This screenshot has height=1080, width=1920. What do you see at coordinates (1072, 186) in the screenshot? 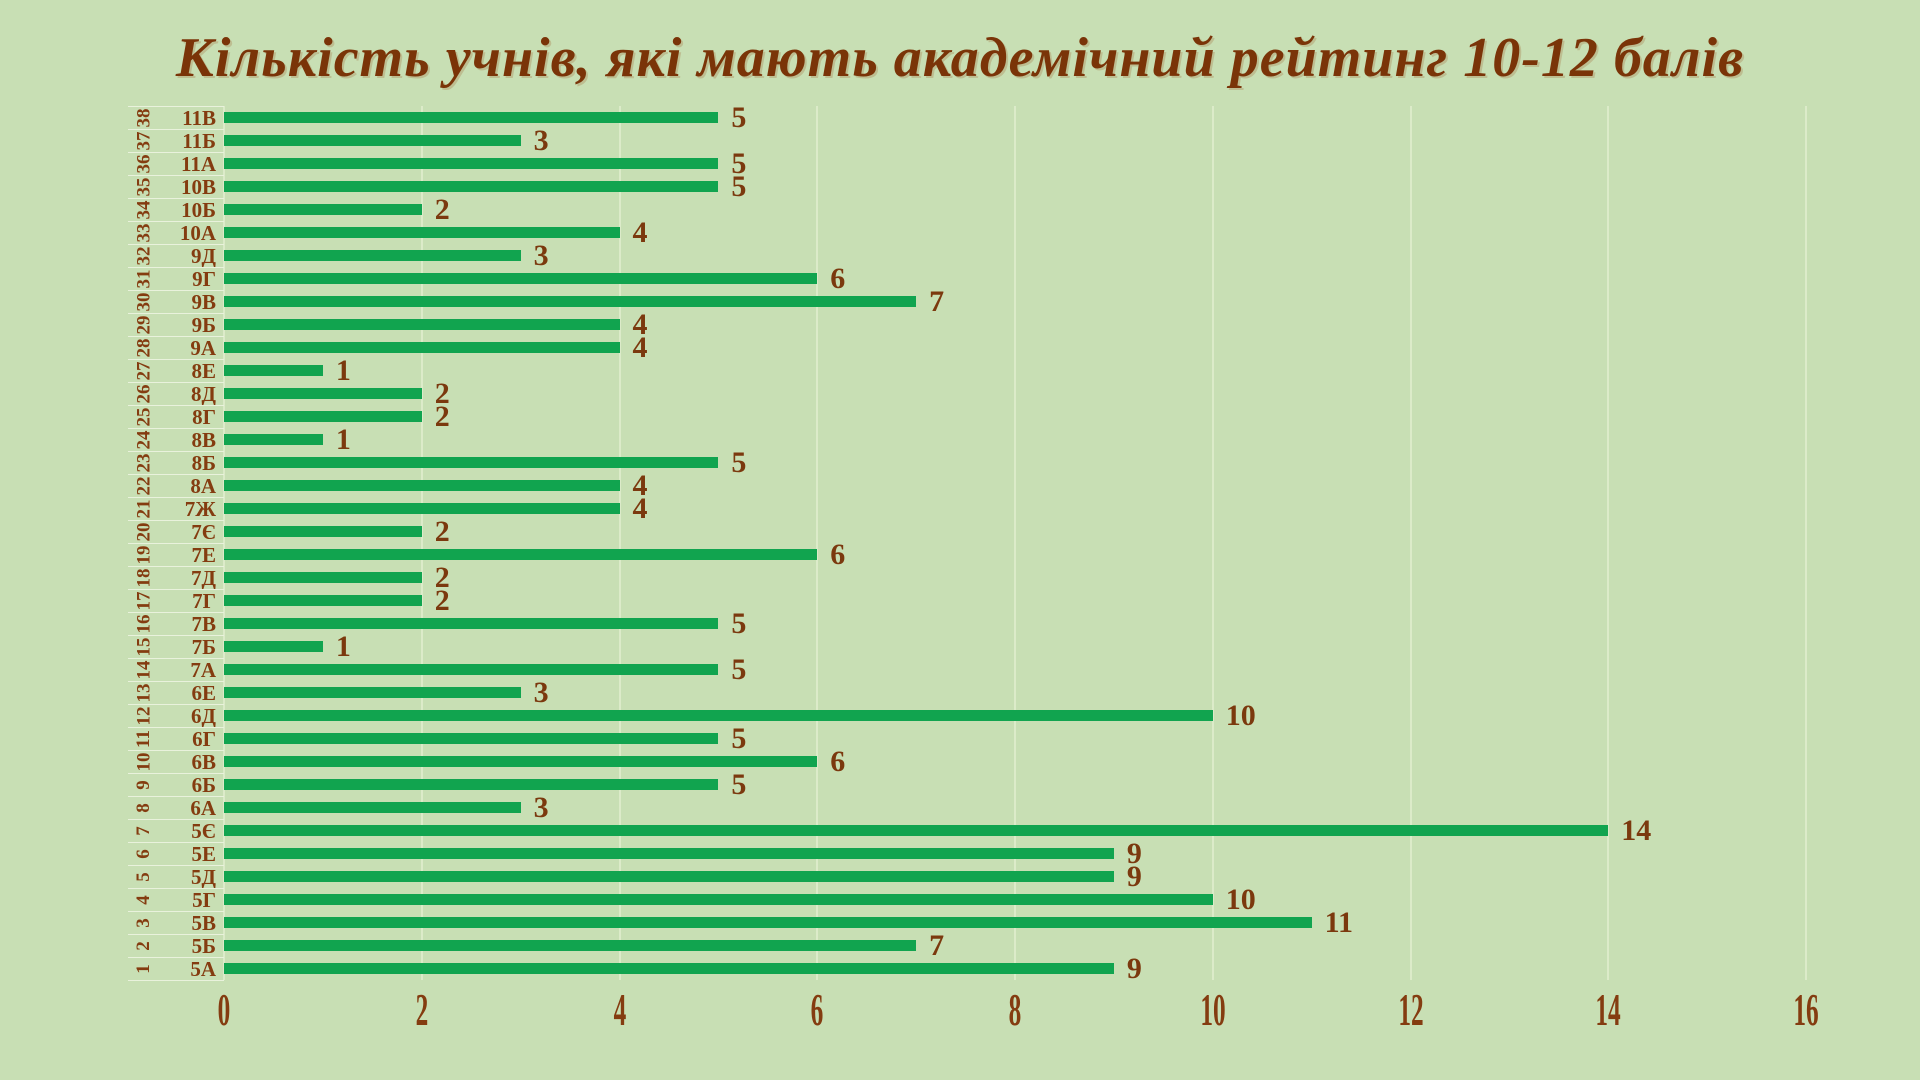
I see `plot-cell: 5` at bounding box center [1072, 186].